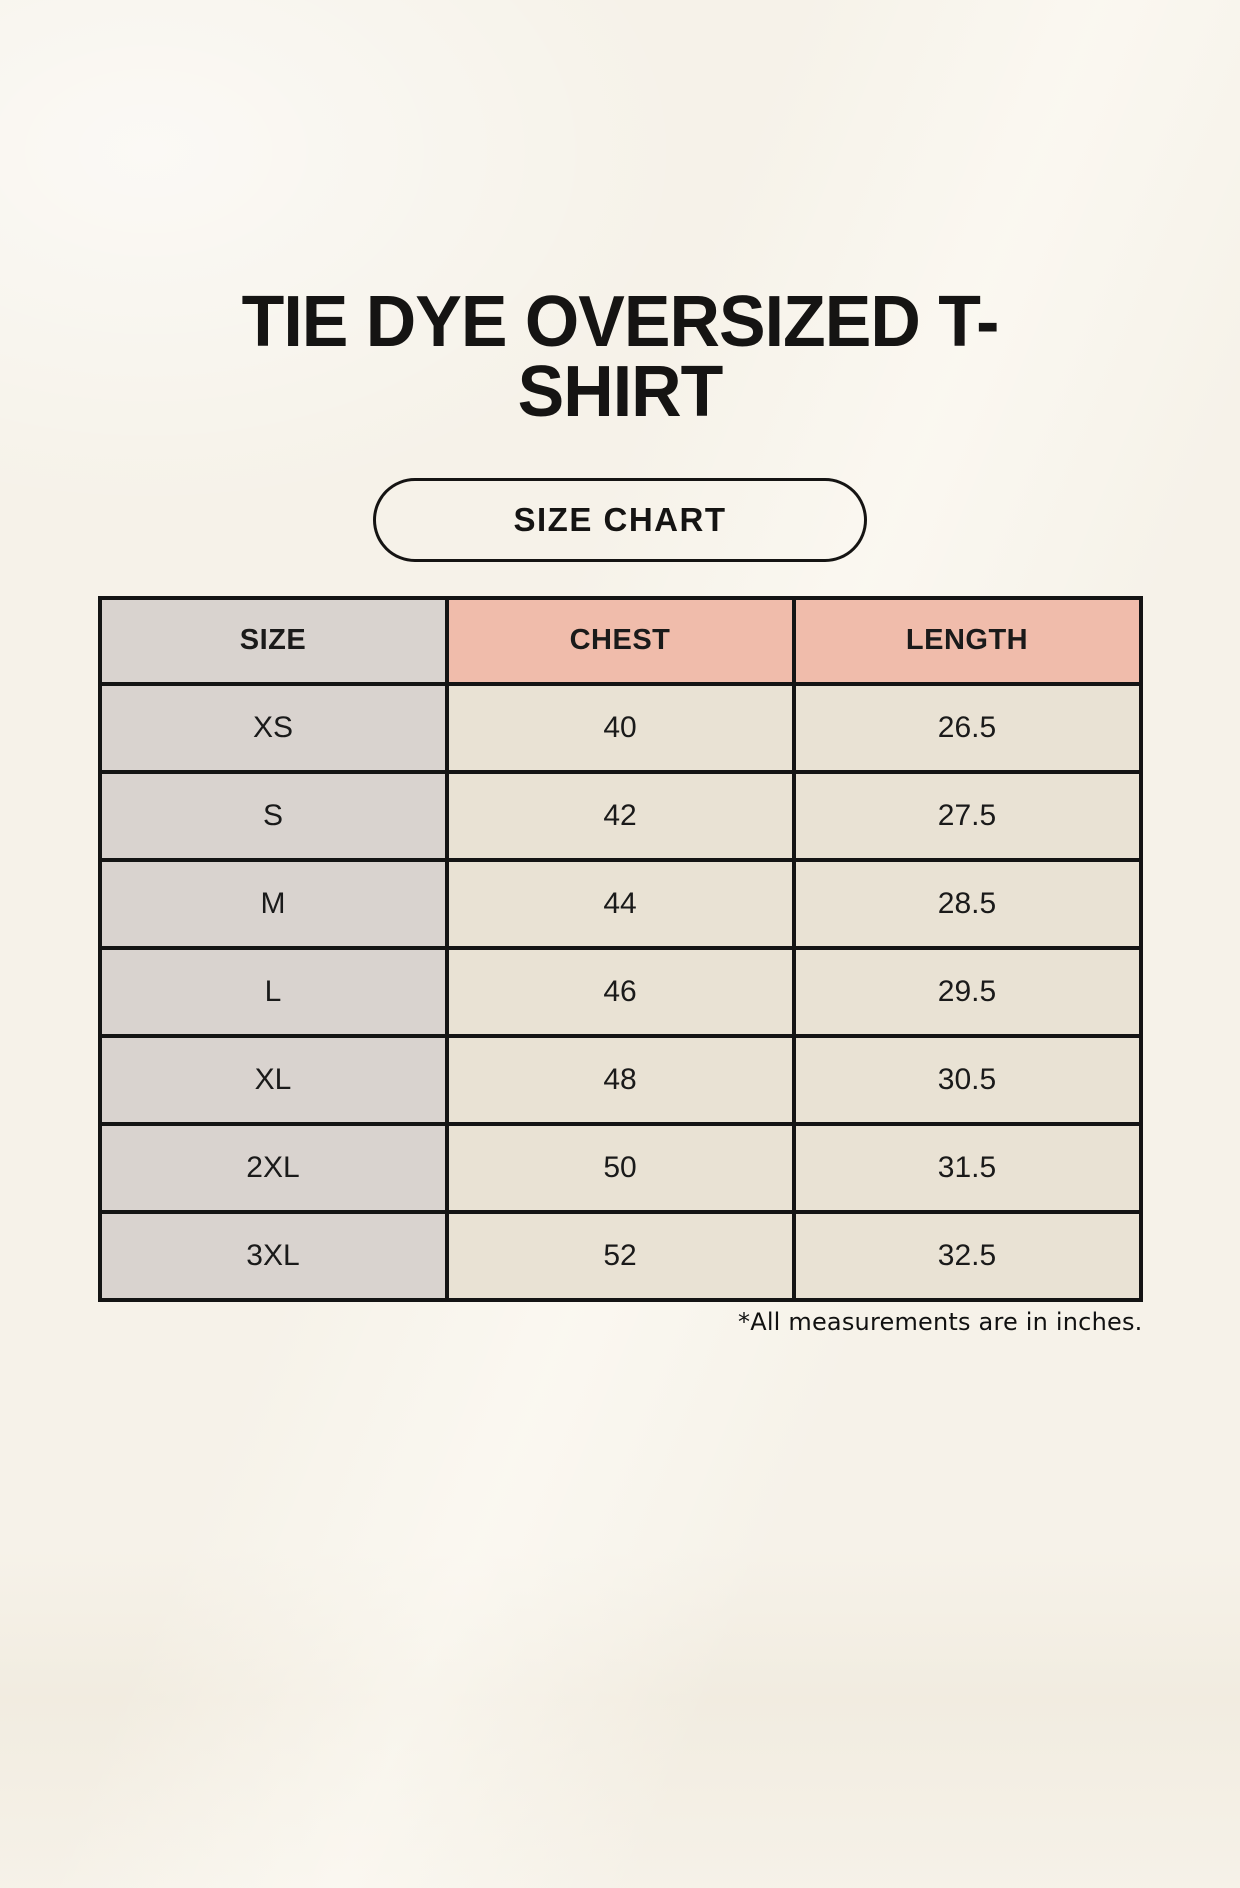  I want to click on page-title: TIE DYE OVERSIZED T-SHIRT, so click(620, 357).